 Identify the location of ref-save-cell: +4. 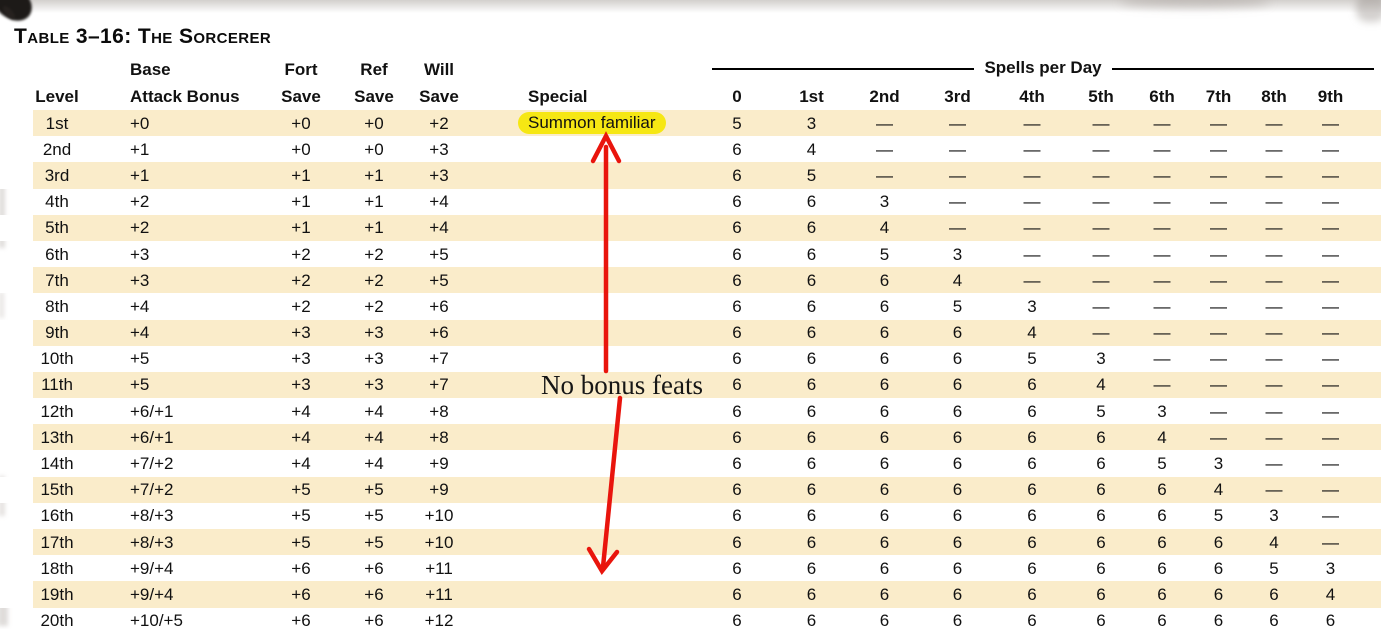
(374, 437).